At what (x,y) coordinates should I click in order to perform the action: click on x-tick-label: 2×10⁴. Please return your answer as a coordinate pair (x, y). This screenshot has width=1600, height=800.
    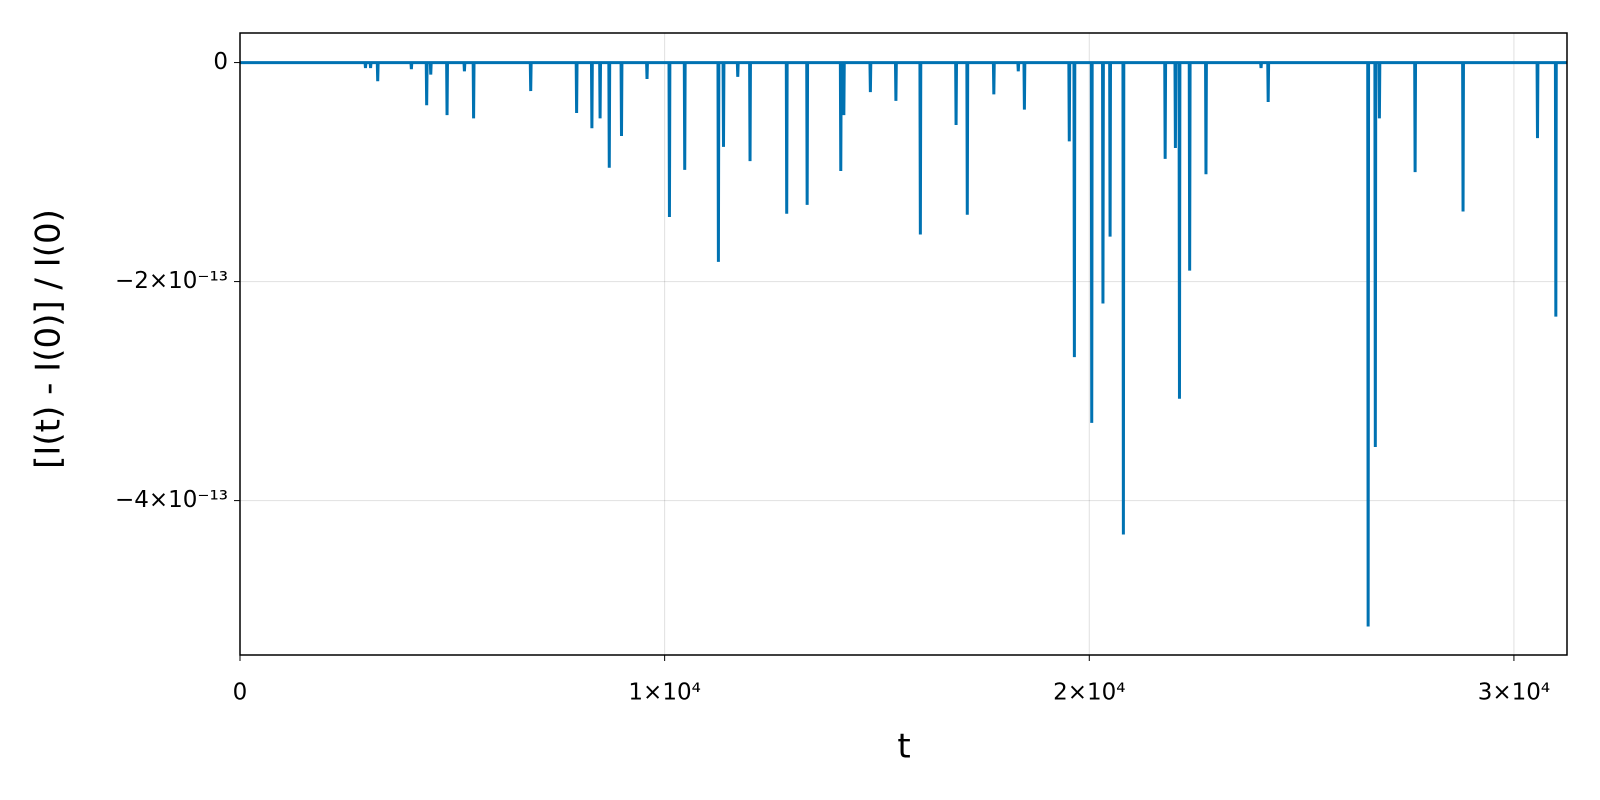
    Looking at the image, I should click on (1089, 693).